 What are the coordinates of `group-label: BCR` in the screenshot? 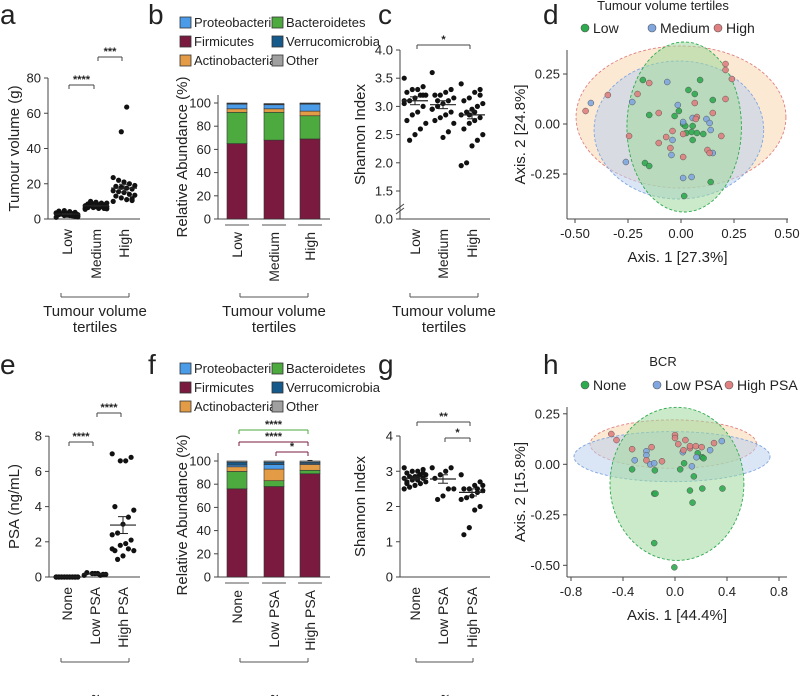 It's located at (96, 695).